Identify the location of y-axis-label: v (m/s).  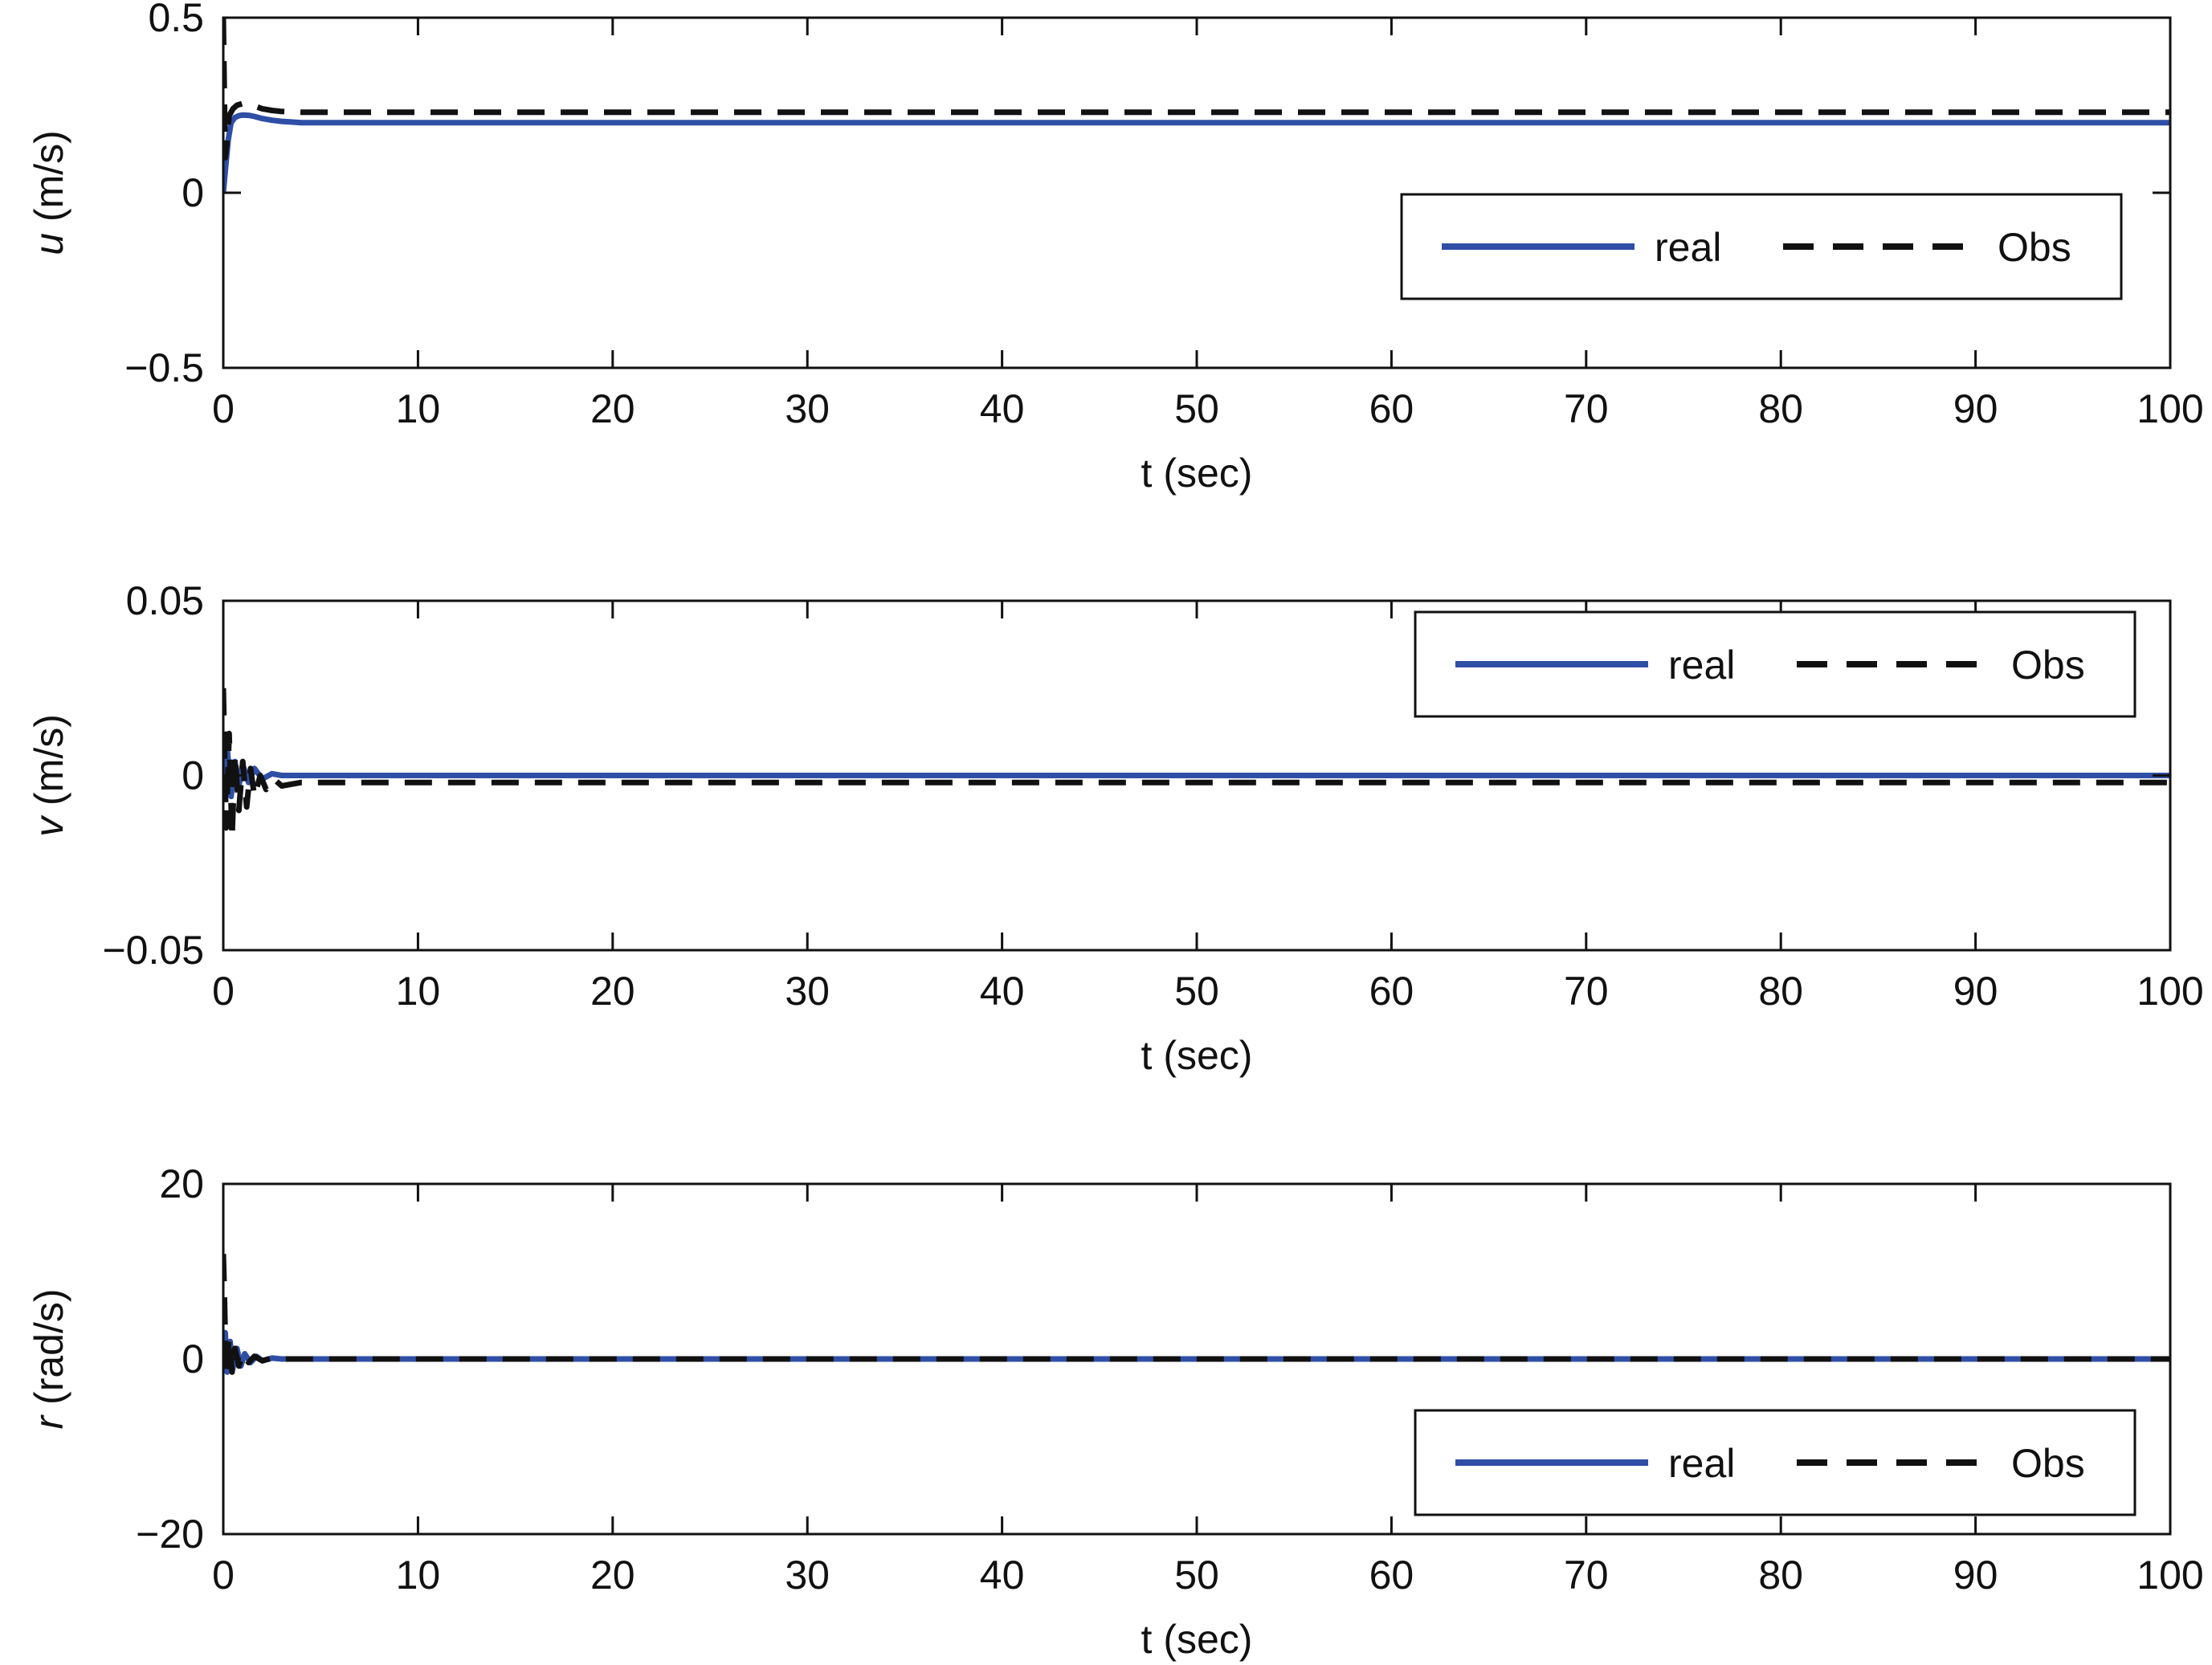
(49, 775).